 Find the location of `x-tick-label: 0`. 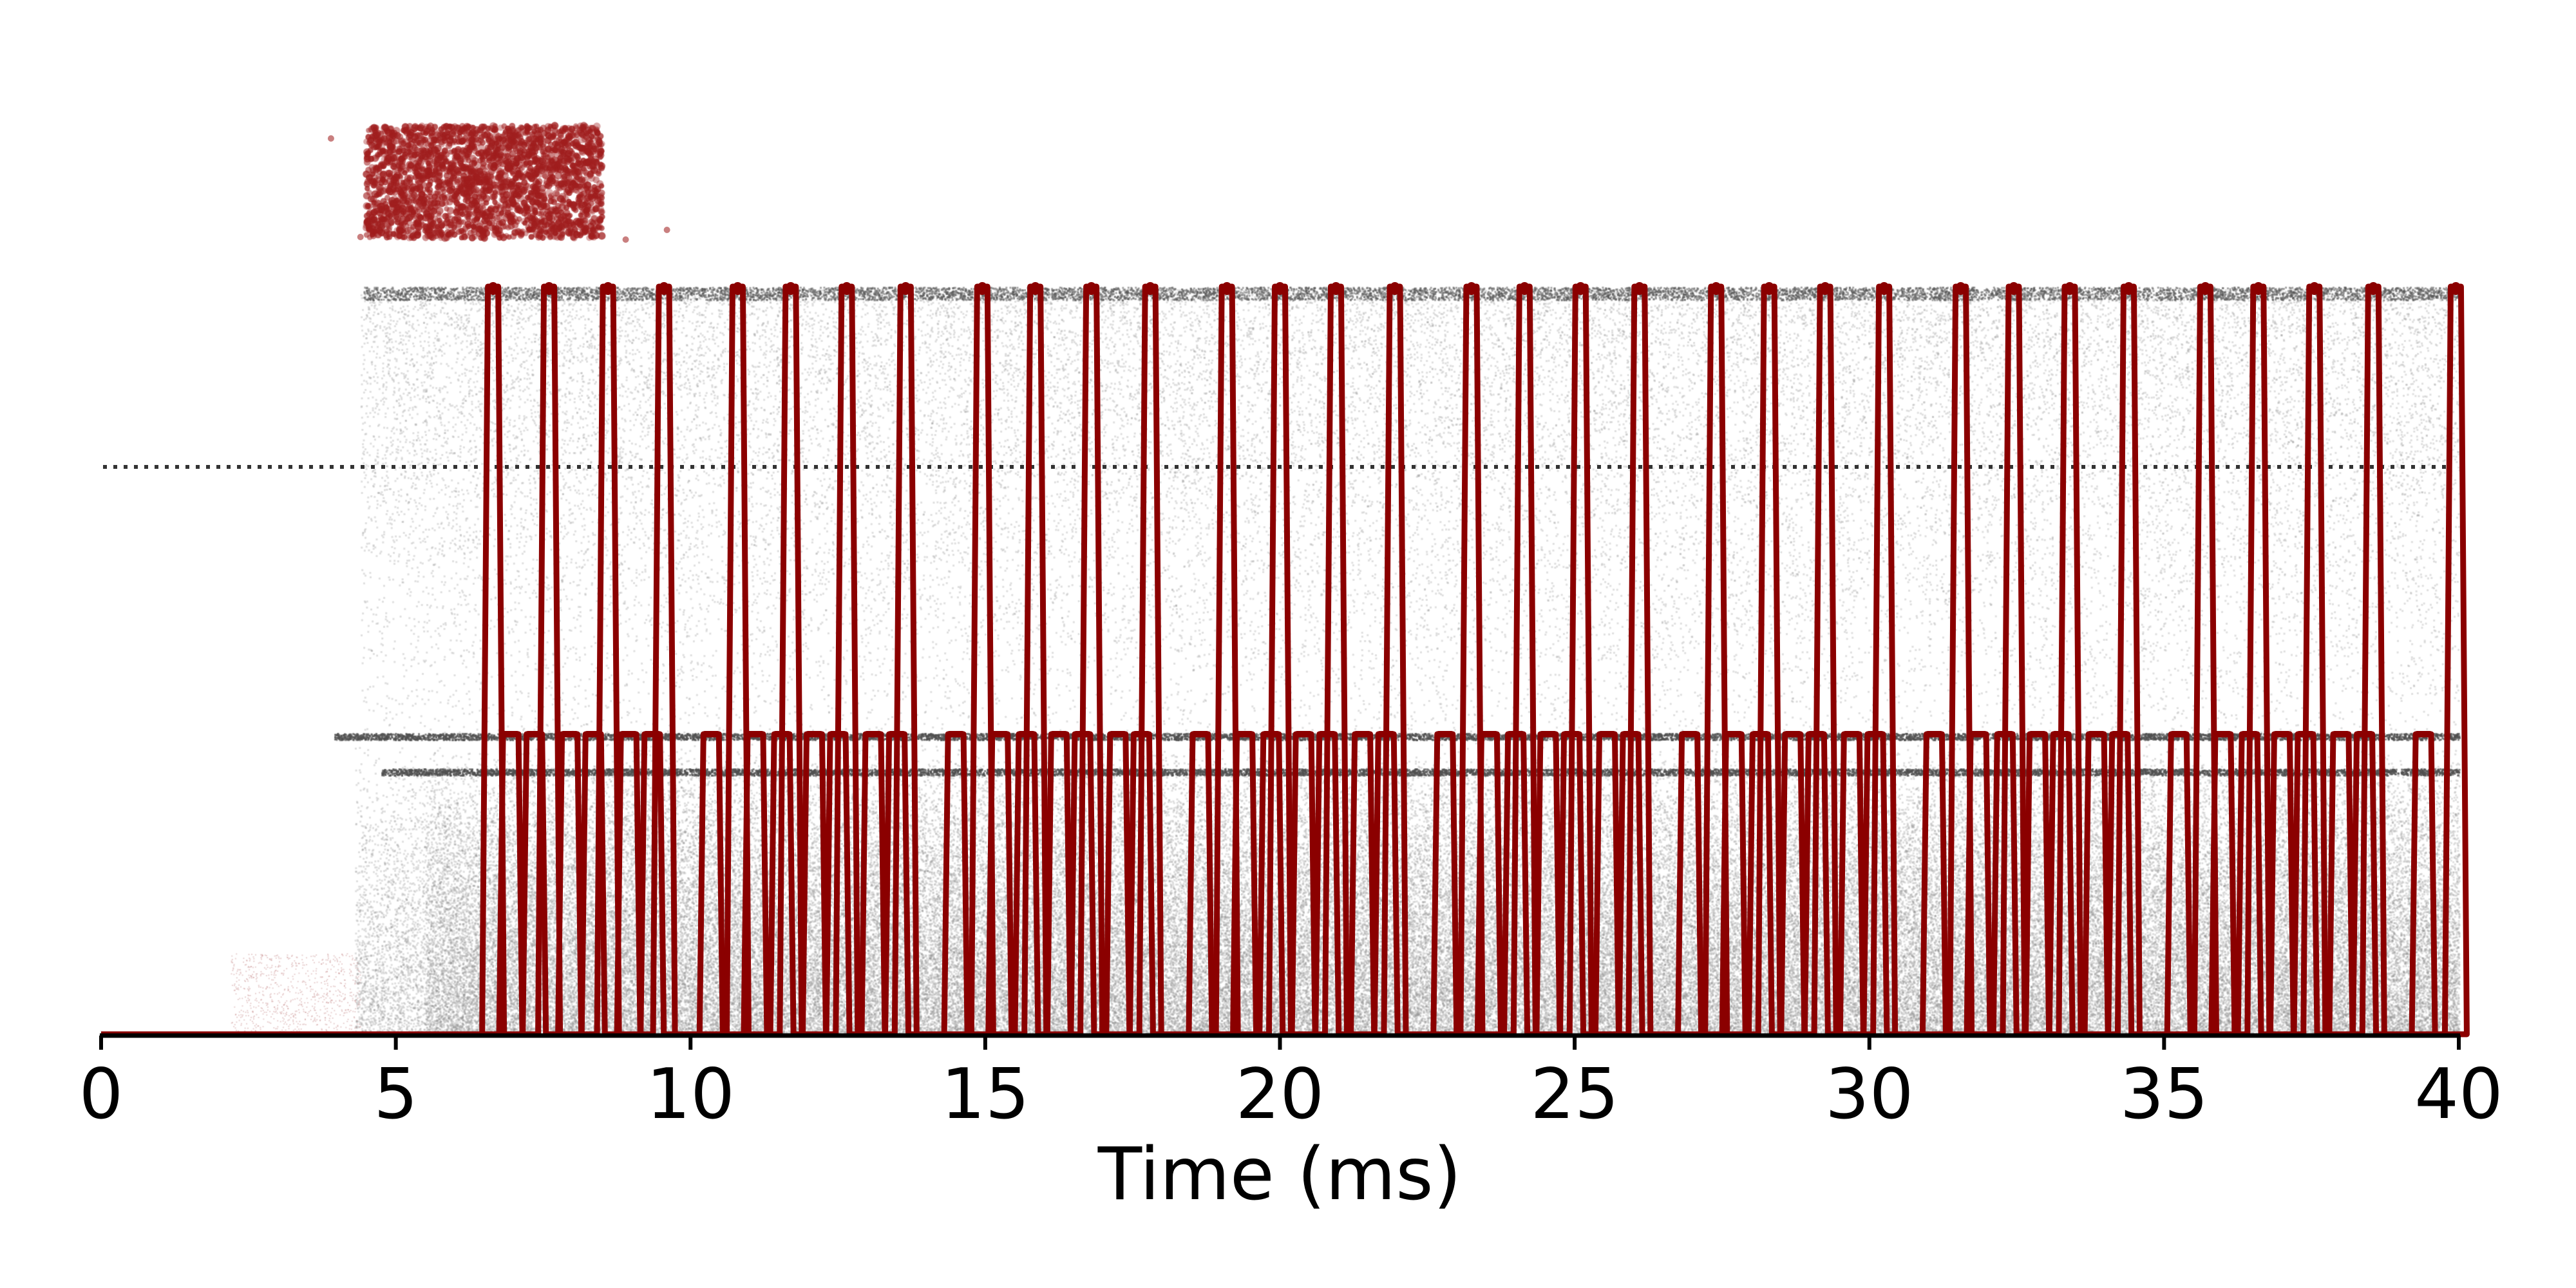

x-tick-label: 0 is located at coordinates (101, 1094).